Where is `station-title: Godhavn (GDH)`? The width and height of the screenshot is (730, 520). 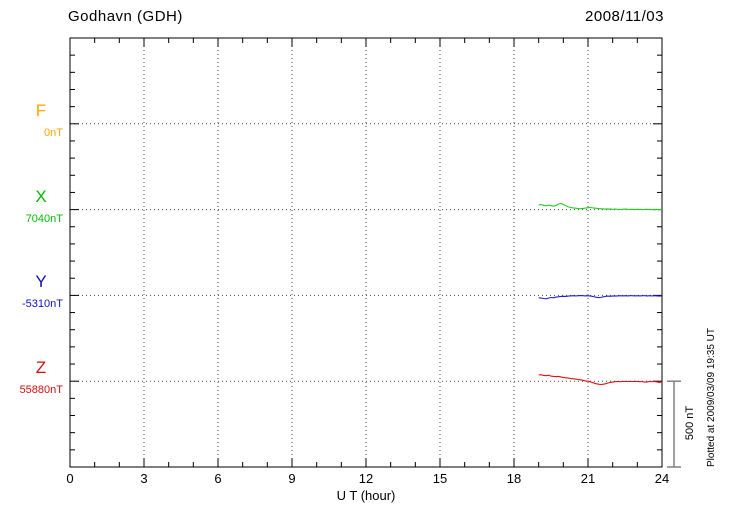
station-title: Godhavn (GDH) is located at coordinates (125, 16).